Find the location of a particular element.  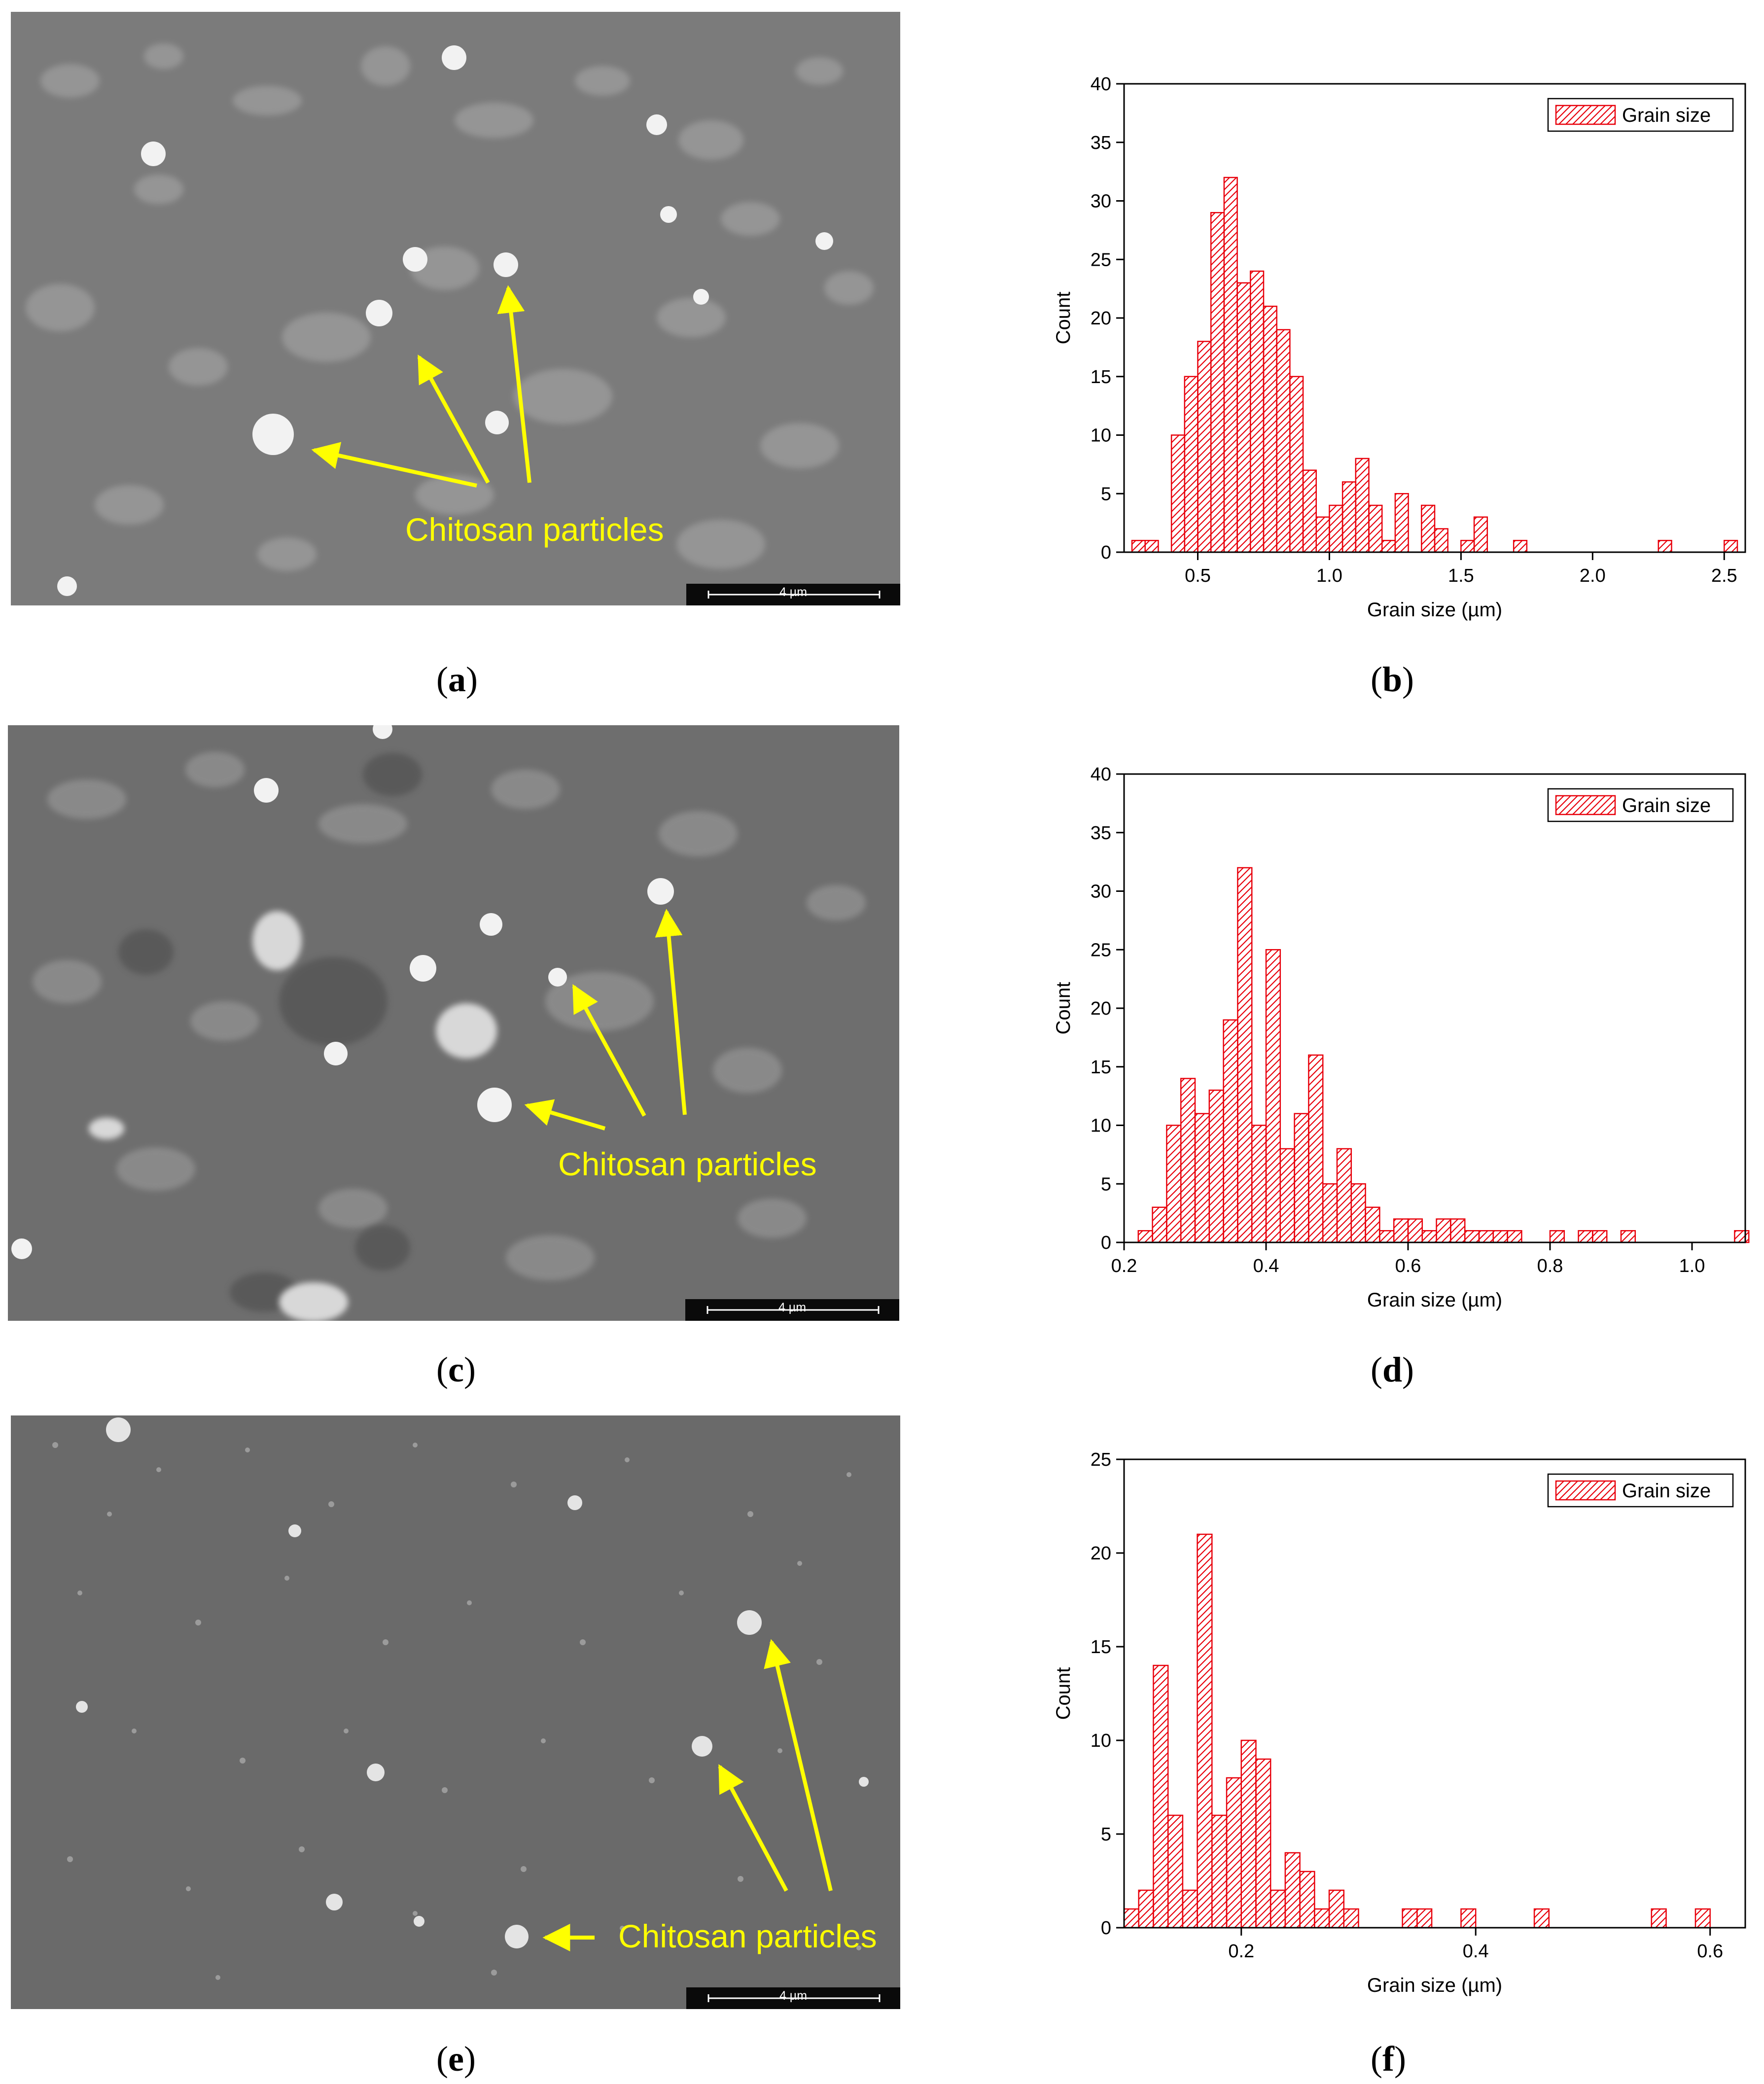

legend-swatch is located at coordinates (1586, 805).